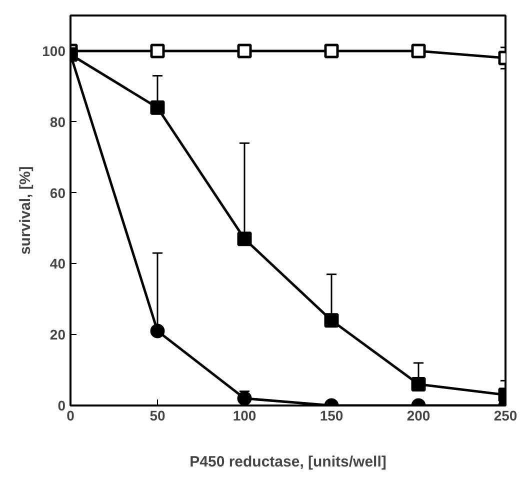 The height and width of the screenshot is (480, 532). Describe the element at coordinates (332, 416) in the screenshot. I see `x-tick-label: 150` at that location.